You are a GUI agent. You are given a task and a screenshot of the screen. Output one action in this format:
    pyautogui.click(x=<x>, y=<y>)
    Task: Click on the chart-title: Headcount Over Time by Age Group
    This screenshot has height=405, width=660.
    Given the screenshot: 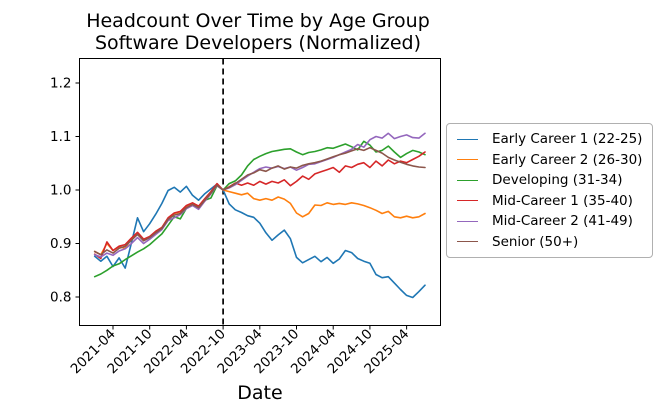 What is the action you would take?
    pyautogui.click(x=258, y=21)
    